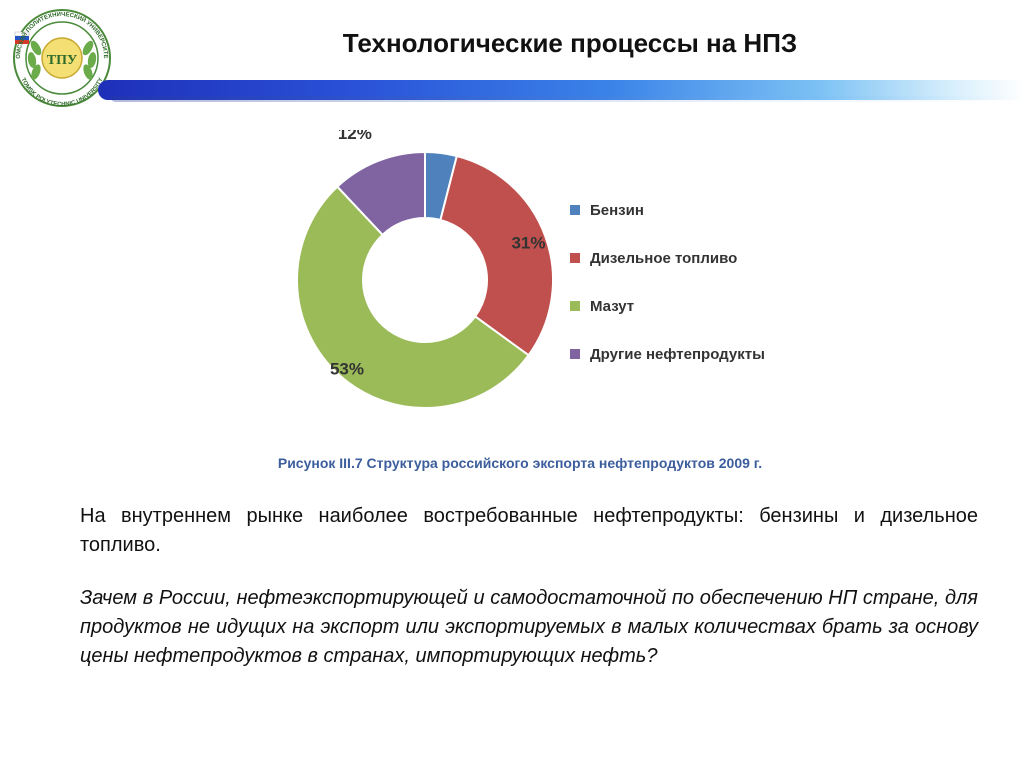 Image resolution: width=1024 pixels, height=768 pixels. I want to click on laurel-wreath-icon, so click(62, 60).